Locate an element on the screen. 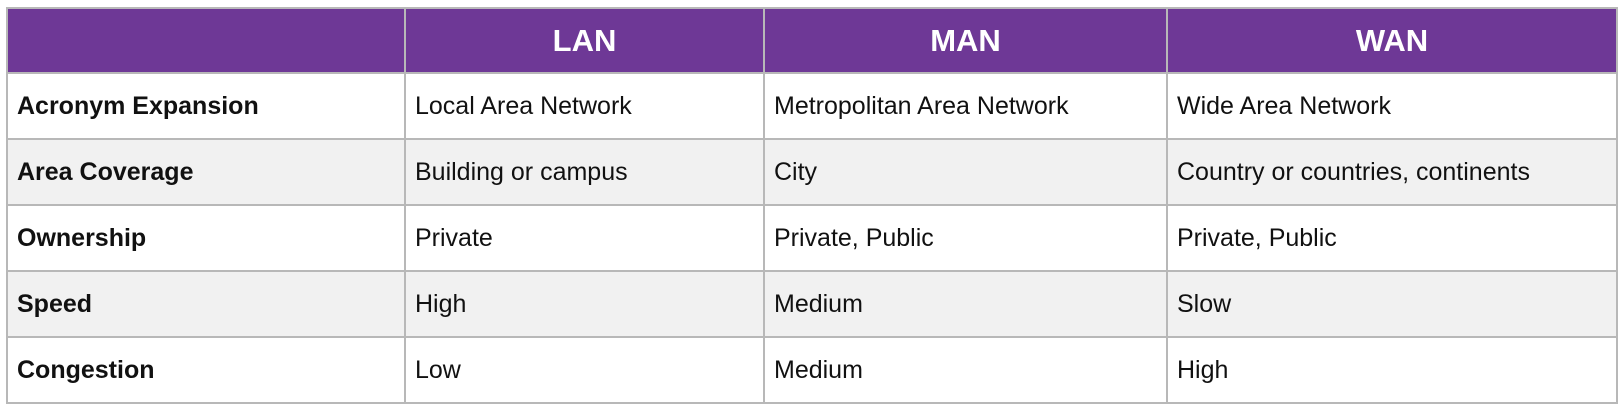 This screenshot has width=1622, height=416. header-empty-cell is located at coordinates (206, 40).